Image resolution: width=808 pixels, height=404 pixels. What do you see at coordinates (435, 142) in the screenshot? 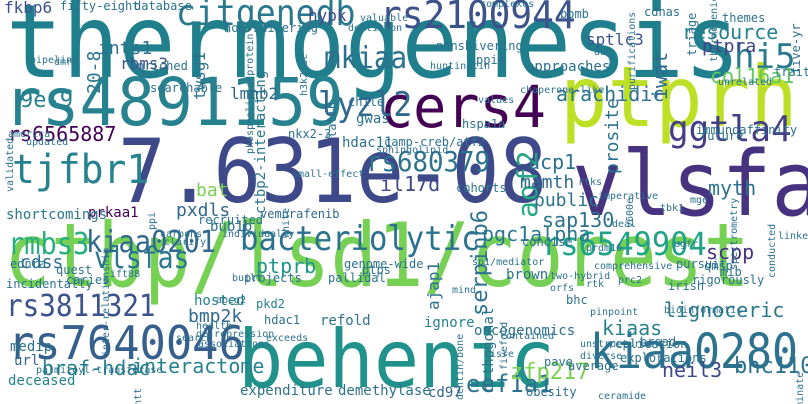
I see `word: camp-creb/atf2` at bounding box center [435, 142].